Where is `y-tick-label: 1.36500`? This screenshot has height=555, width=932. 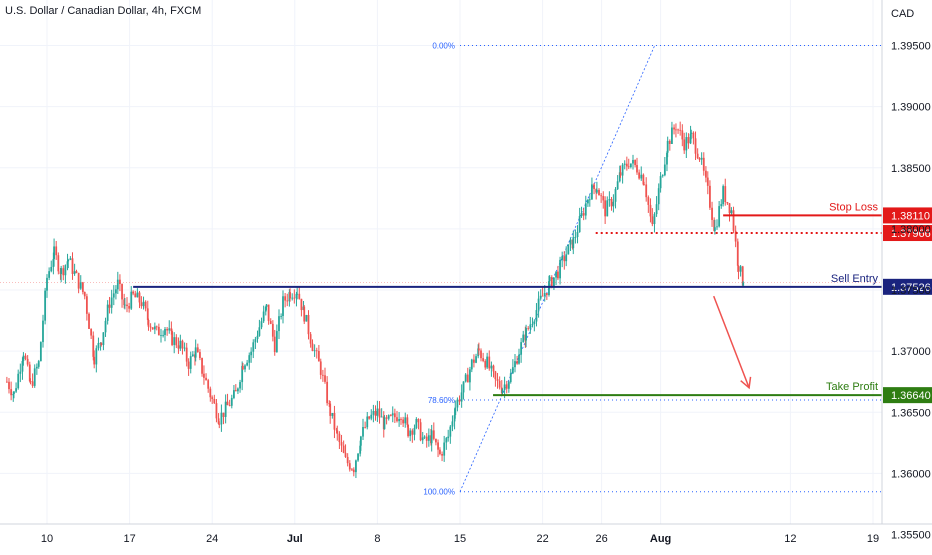 y-tick-label: 1.36500 is located at coordinates (911, 413).